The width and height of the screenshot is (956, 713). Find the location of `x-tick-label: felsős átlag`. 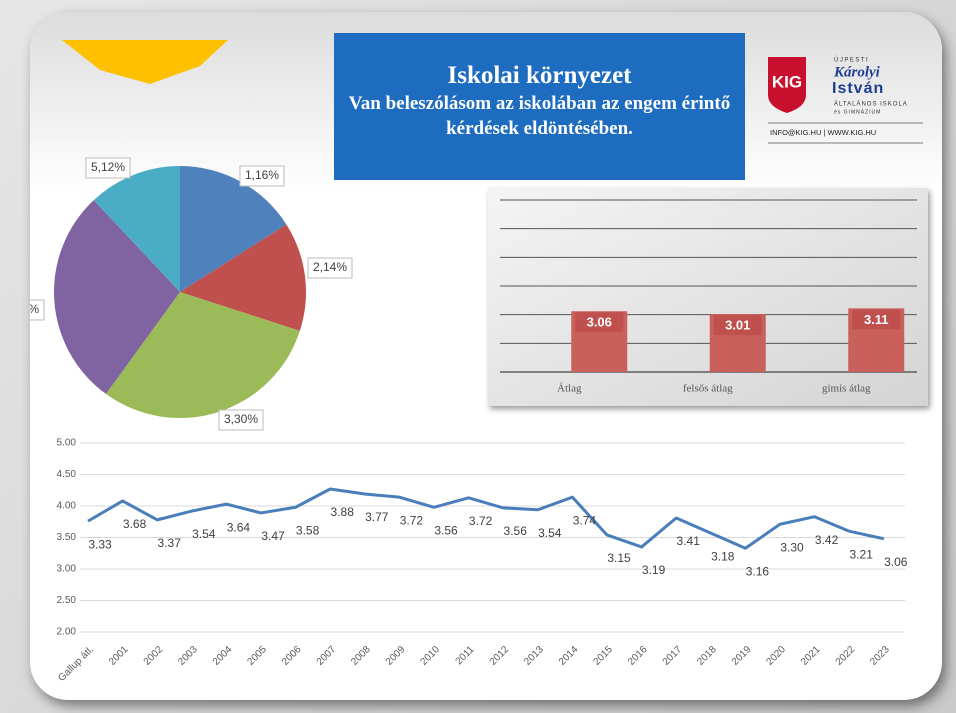

x-tick-label: felsős átlag is located at coordinates (708, 389).